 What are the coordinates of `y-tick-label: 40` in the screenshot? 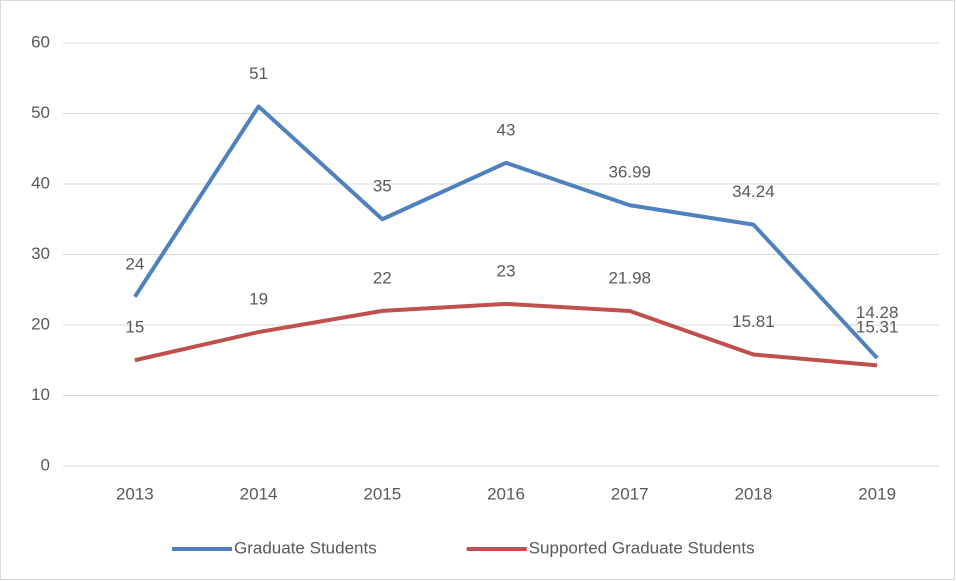 It's located at (40, 182).